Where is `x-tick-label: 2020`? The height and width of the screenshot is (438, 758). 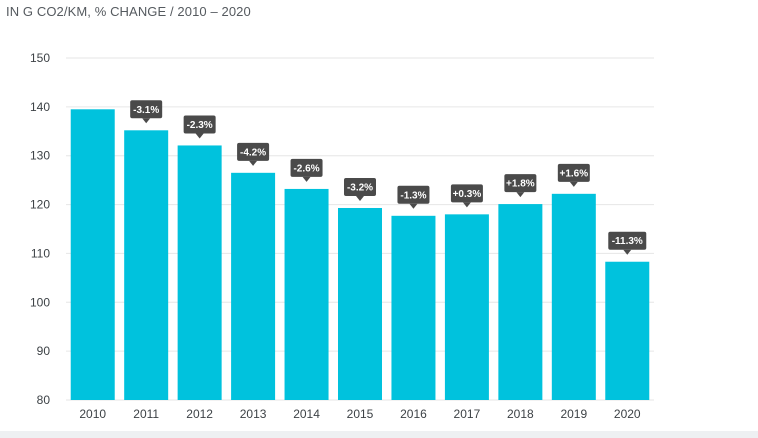
x-tick-label: 2020 is located at coordinates (627, 414).